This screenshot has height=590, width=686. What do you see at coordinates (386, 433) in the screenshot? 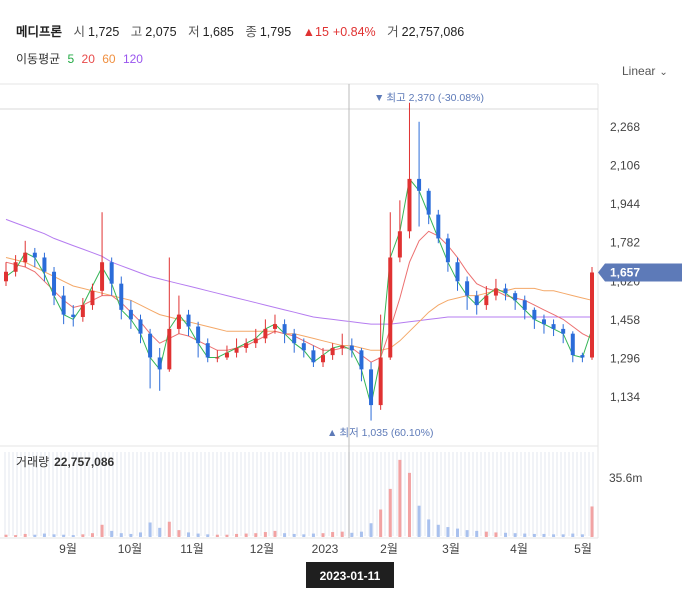
I see `min-price-text: 최저 1,035 (60.10%)` at bounding box center [386, 433].